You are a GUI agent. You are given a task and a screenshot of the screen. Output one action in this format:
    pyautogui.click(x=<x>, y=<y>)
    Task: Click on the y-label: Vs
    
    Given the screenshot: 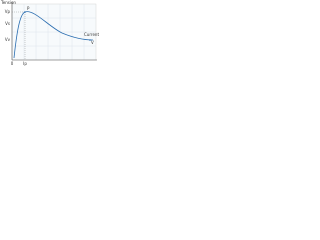 What is the action you would take?
    pyautogui.click(x=7, y=23)
    